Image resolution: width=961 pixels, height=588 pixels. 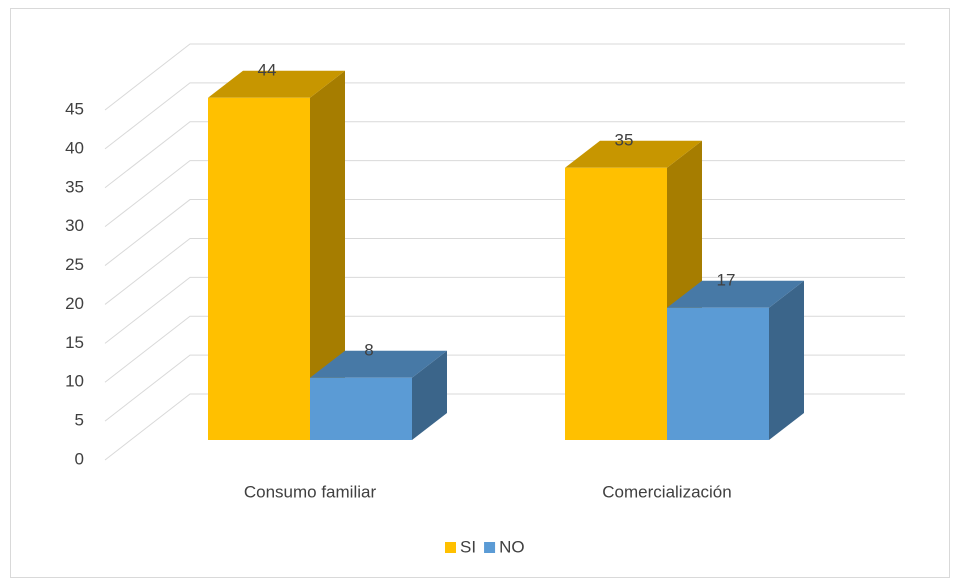 What do you see at coordinates (79, 458) in the screenshot?
I see `y-tick-label: 0` at bounding box center [79, 458].